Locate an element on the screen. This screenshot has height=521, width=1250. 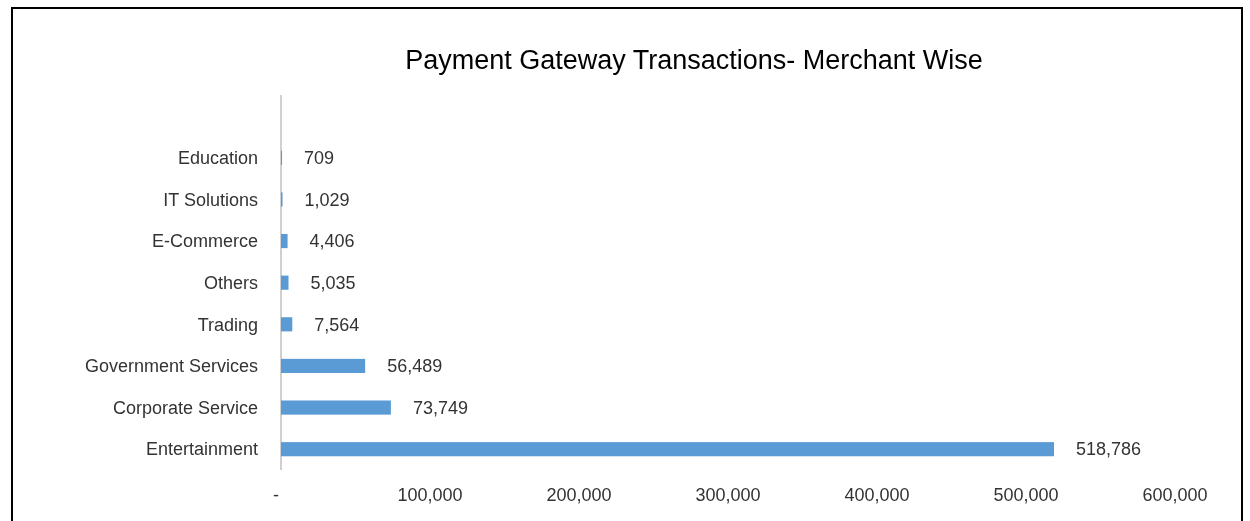
y-tick-label: Education is located at coordinates (217, 158).